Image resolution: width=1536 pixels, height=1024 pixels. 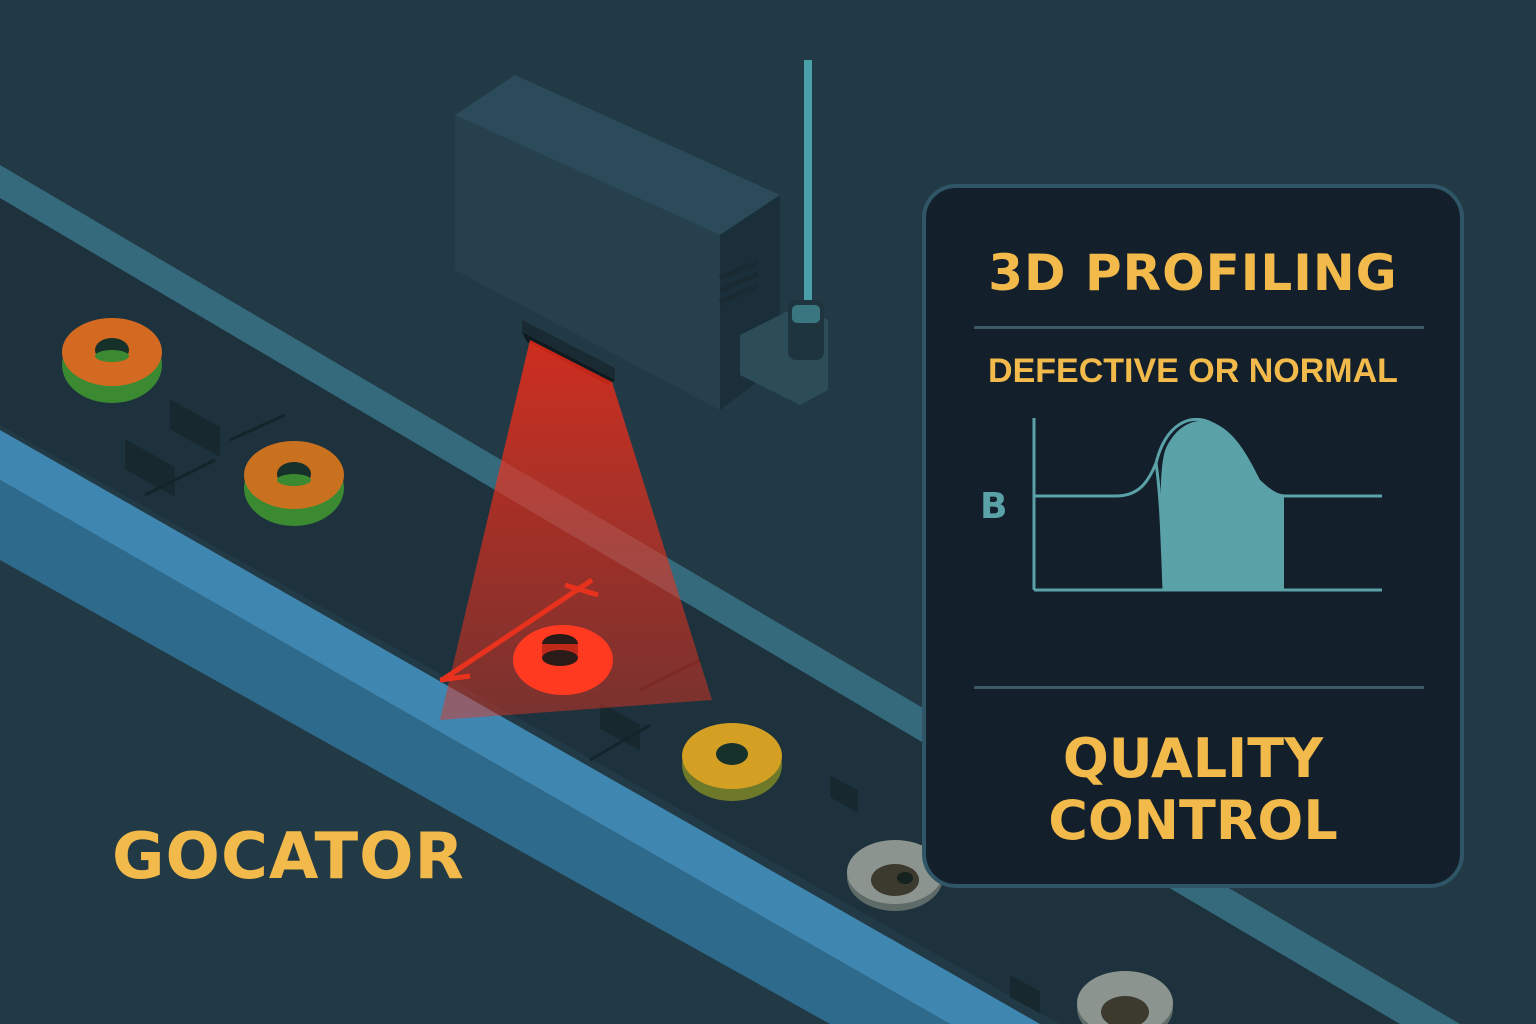 I want to click on panel-title: 3D PROFILING, so click(x=1193, y=273).